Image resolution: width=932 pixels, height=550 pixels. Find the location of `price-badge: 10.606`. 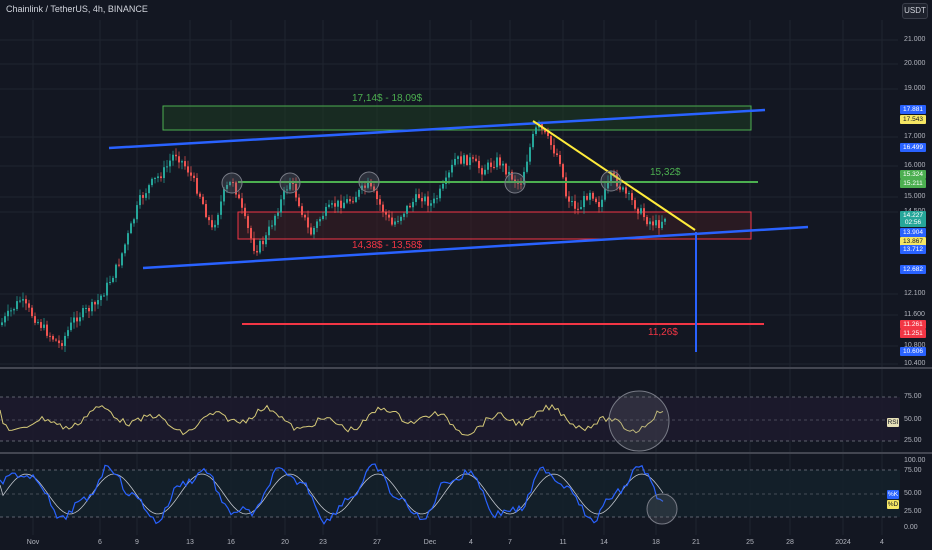

price-badge: 10.606 is located at coordinates (913, 351).